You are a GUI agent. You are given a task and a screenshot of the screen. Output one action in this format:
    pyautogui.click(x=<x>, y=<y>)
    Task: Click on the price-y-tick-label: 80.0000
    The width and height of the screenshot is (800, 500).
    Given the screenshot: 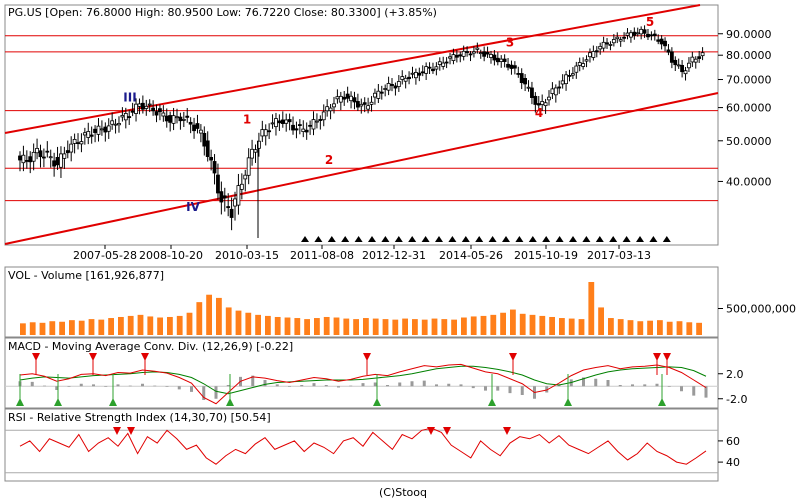 What is the action you would take?
    pyautogui.click(x=749, y=55)
    